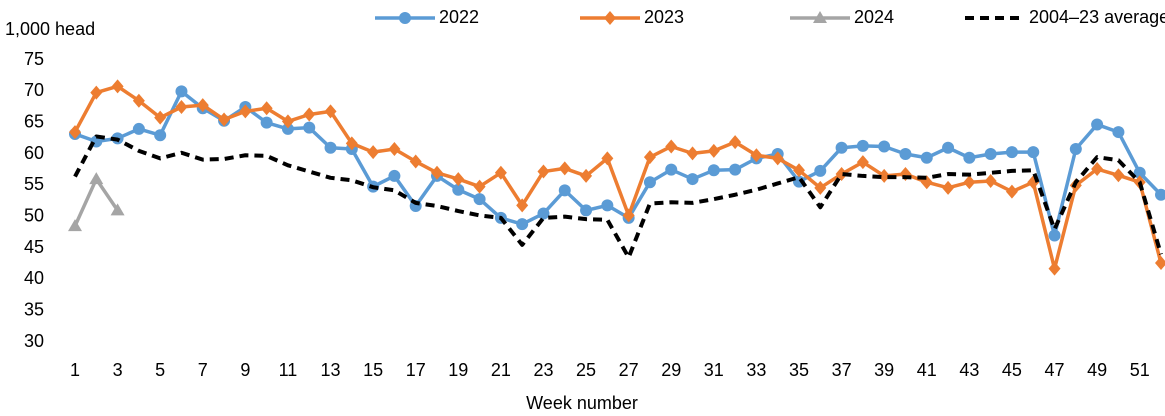  What do you see at coordinates (543, 370) in the screenshot?
I see `x-tick-label: 23` at bounding box center [543, 370].